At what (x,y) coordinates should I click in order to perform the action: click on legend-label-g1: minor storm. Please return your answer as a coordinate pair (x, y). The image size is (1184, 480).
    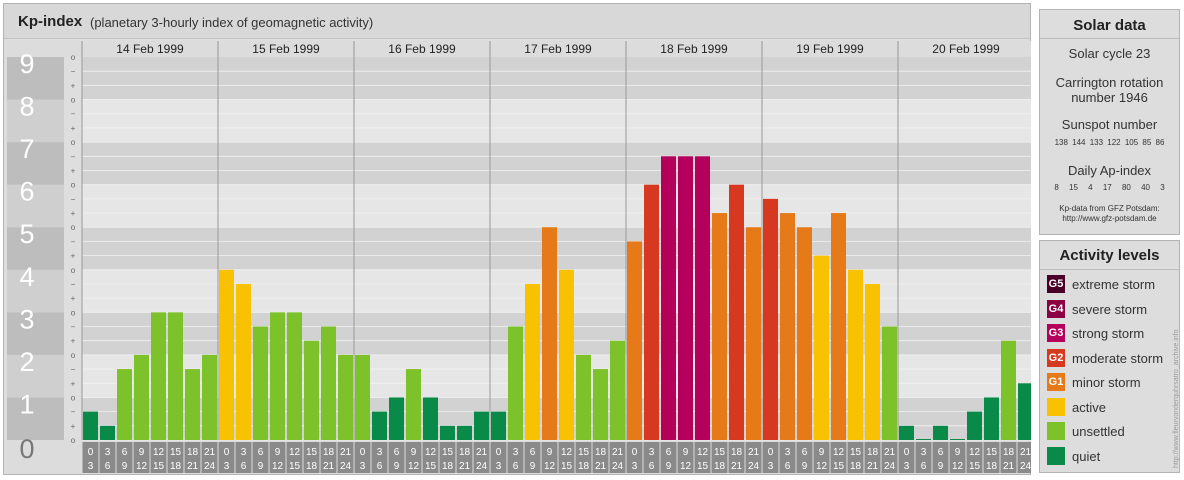
    Looking at the image, I should click on (1106, 382).